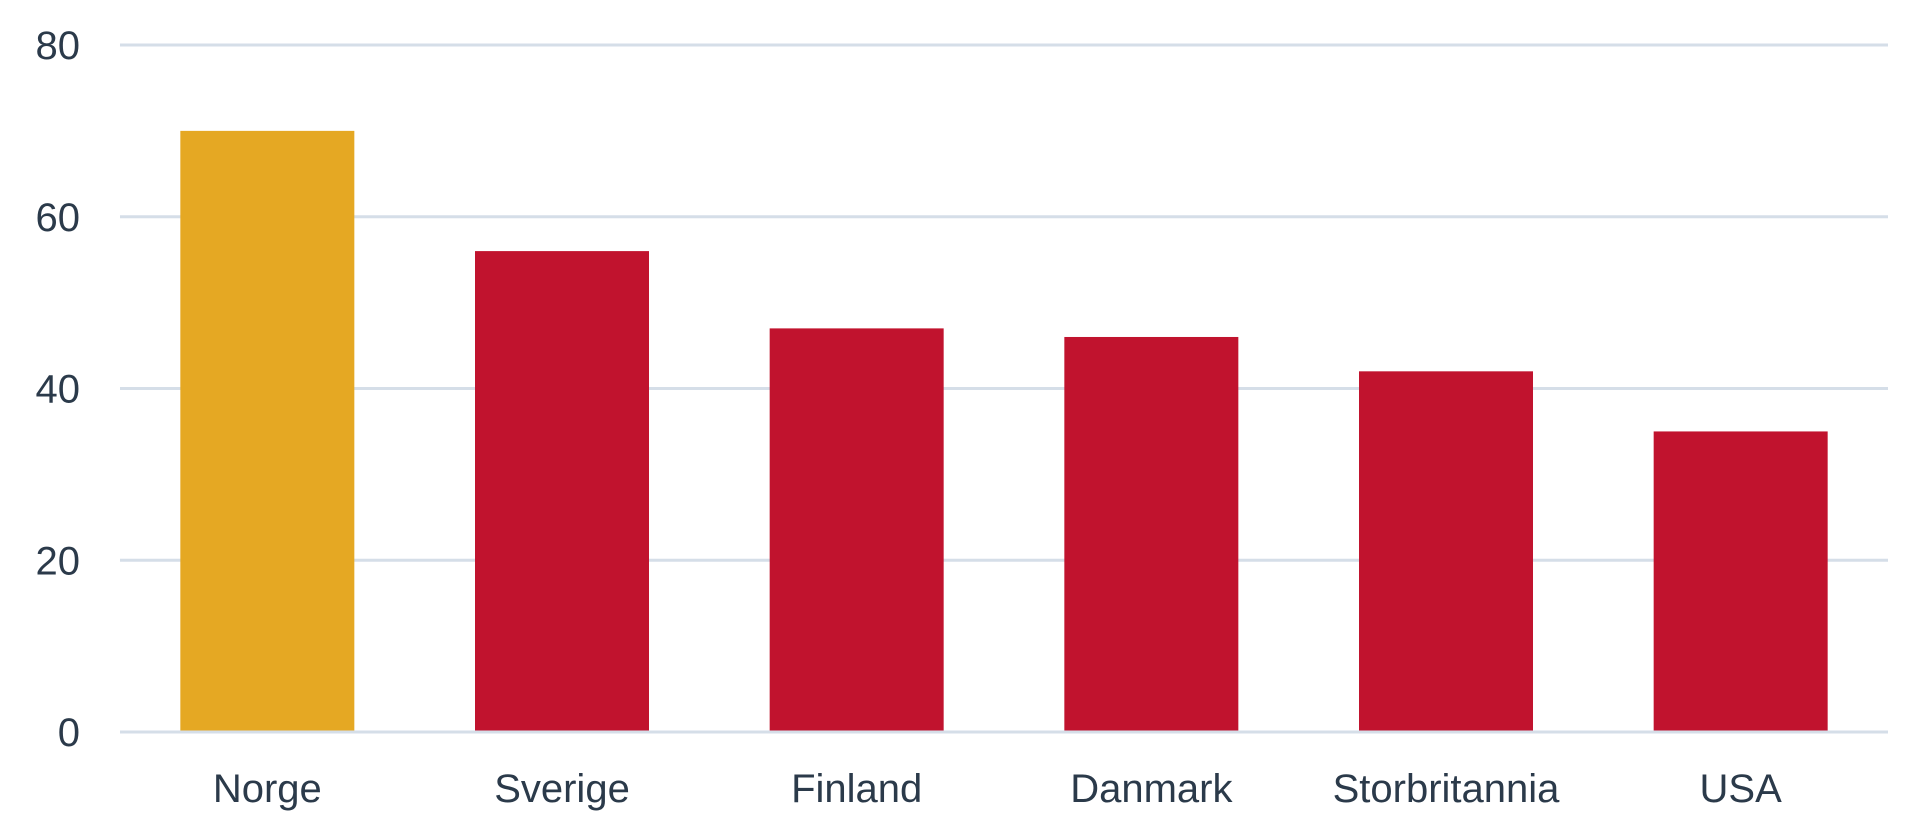 The height and width of the screenshot is (838, 1920). I want to click on y-tick-label: 80, so click(58, 46).